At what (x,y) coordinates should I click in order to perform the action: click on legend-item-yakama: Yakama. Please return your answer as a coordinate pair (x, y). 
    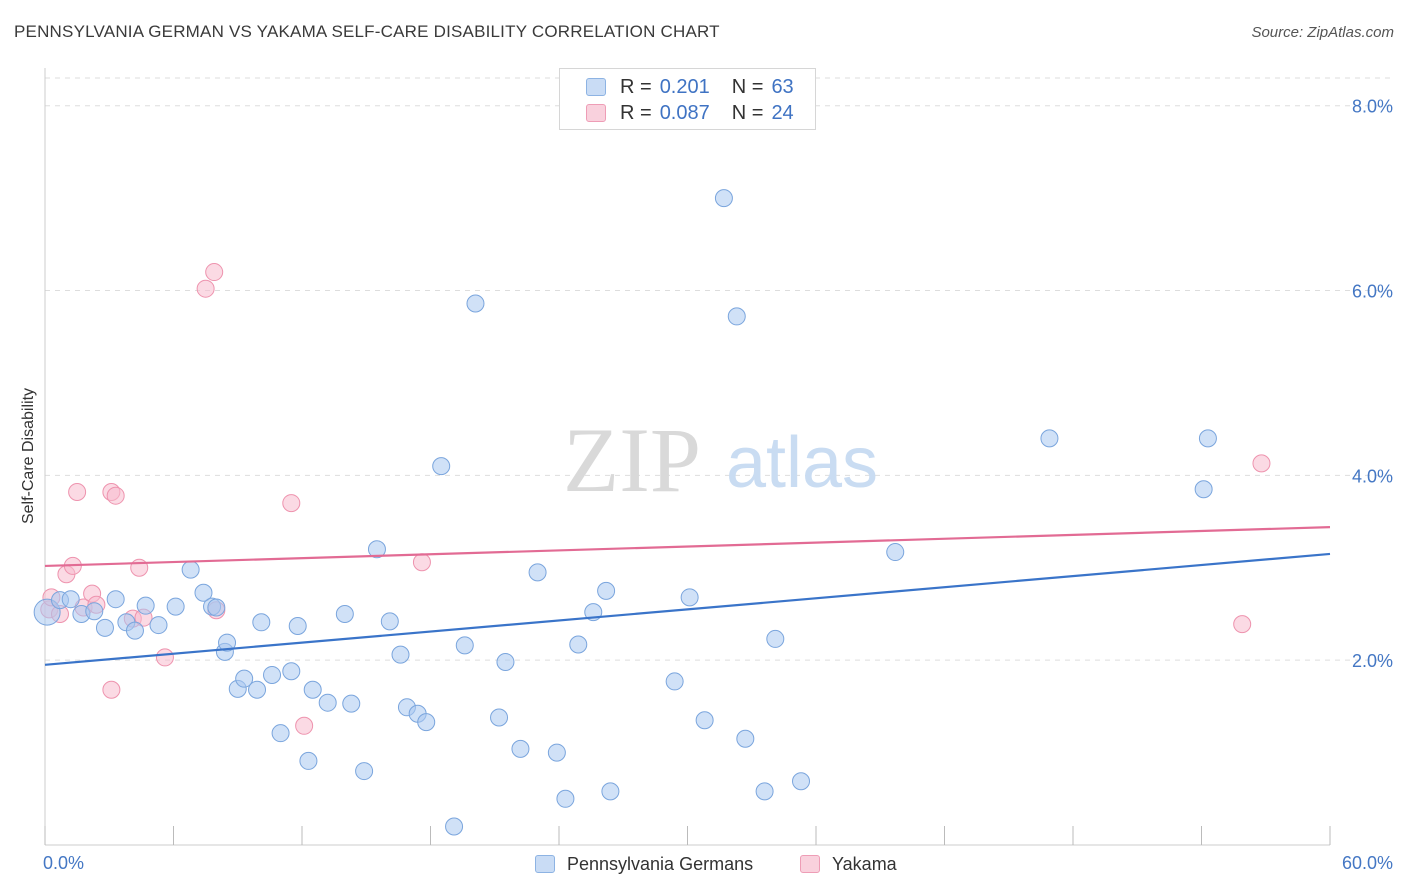
    Looking at the image, I should click on (848, 864).